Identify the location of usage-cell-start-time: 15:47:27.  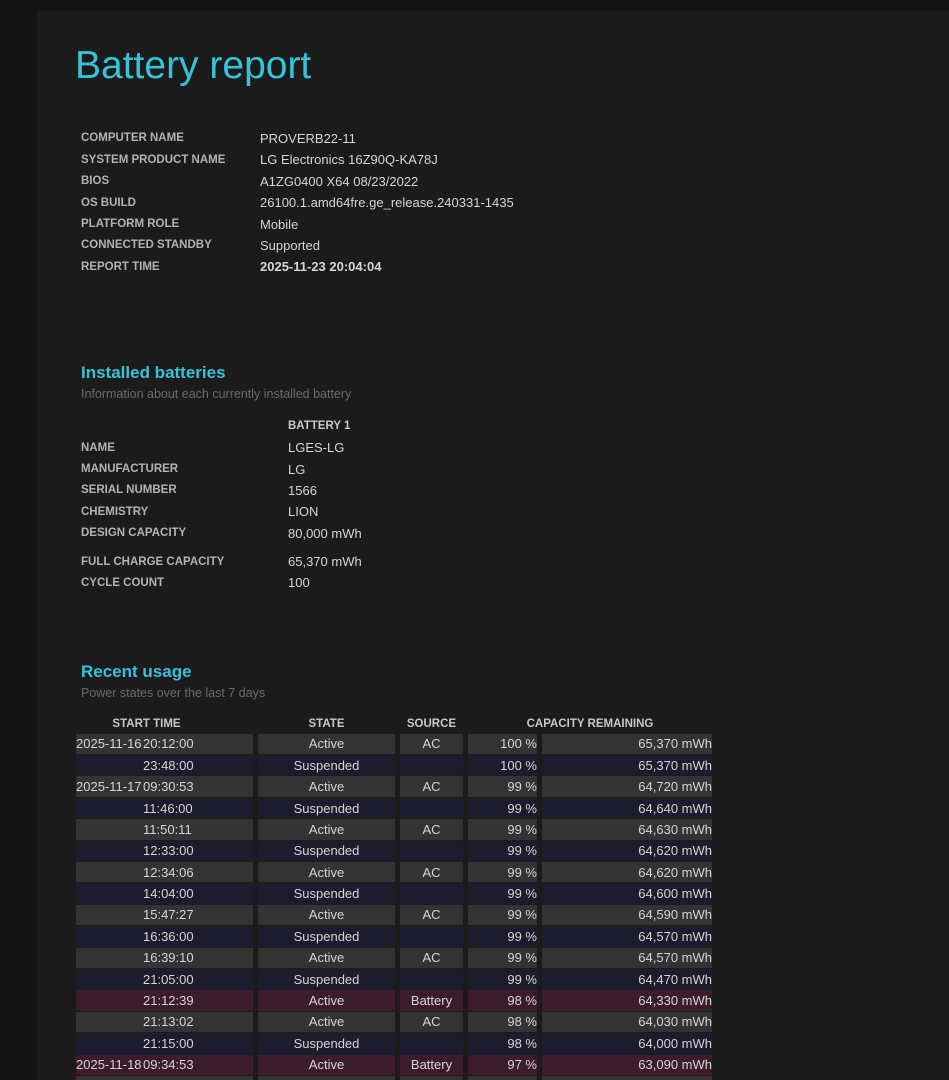
(164, 915).